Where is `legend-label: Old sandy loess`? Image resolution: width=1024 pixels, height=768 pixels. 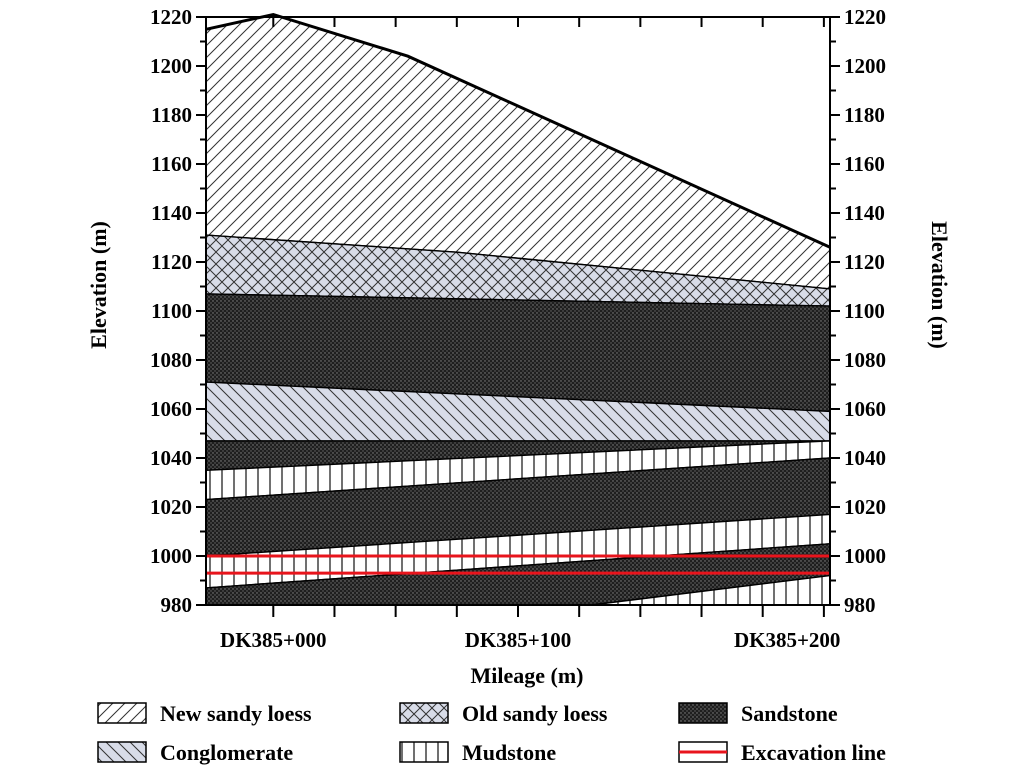 legend-label: Old sandy loess is located at coordinates (535, 713).